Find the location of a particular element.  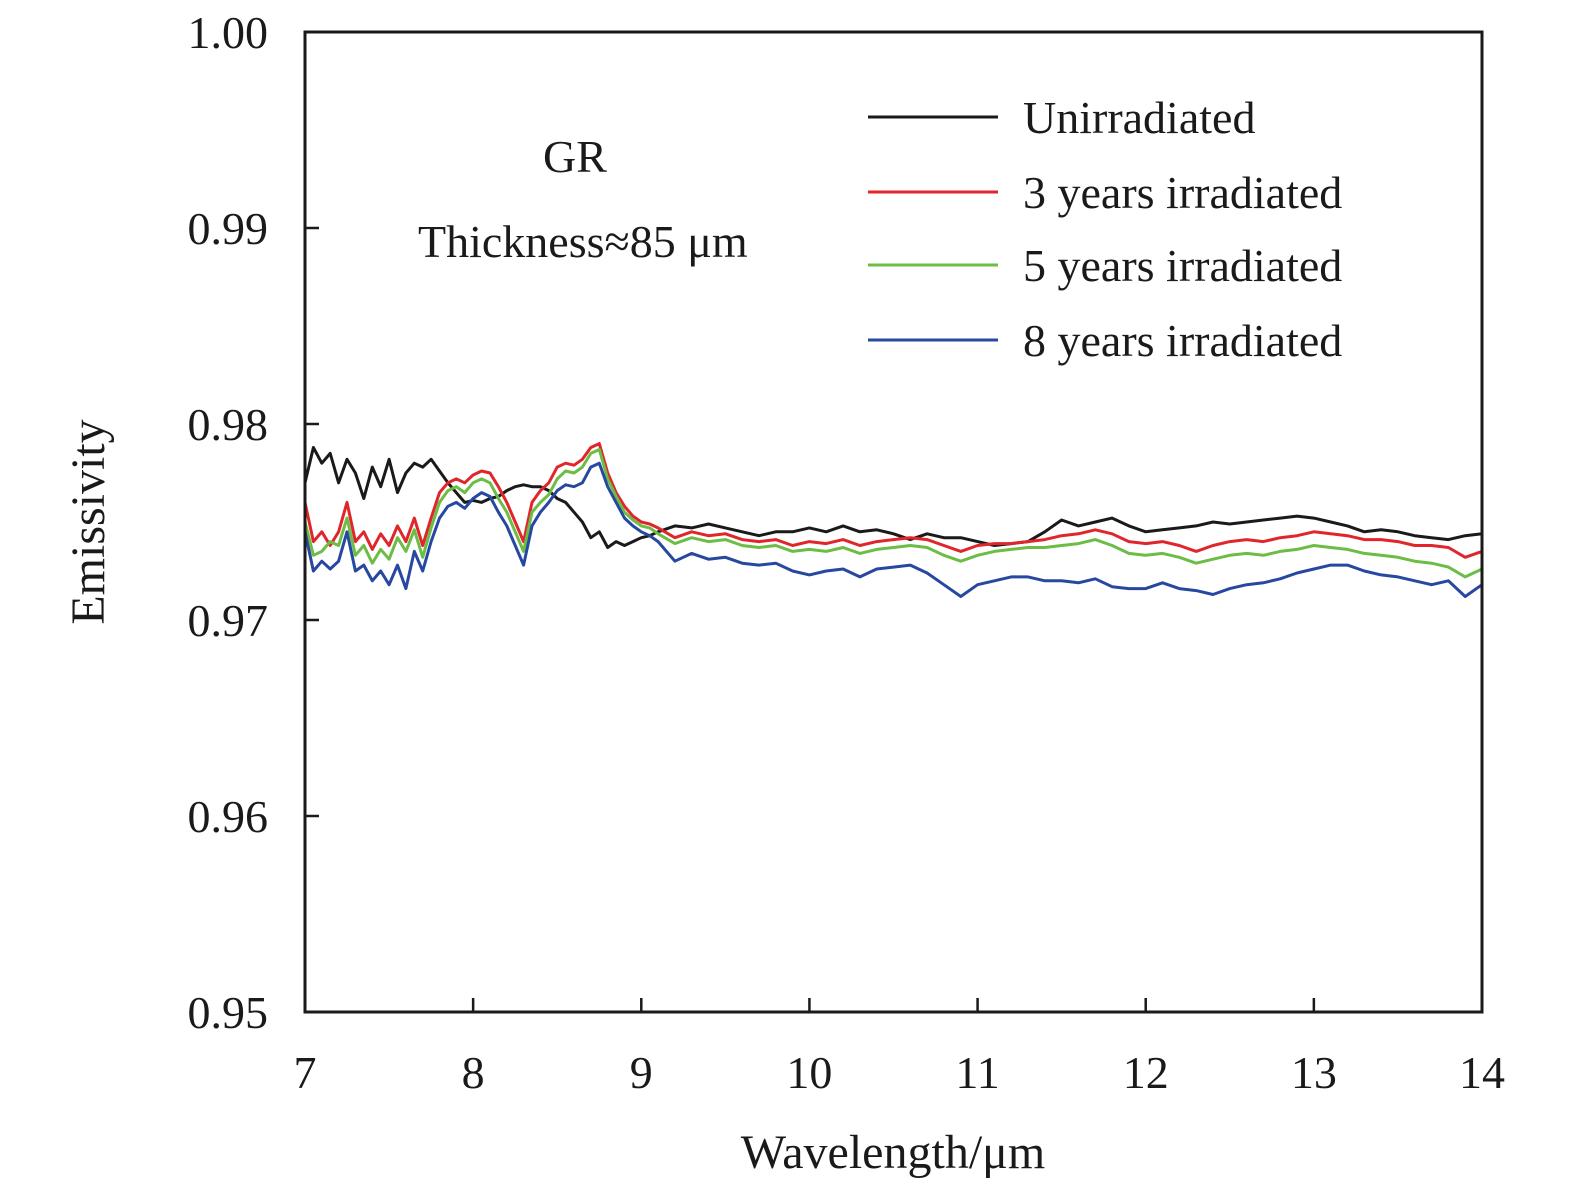

series-layer is located at coordinates (893, 520).